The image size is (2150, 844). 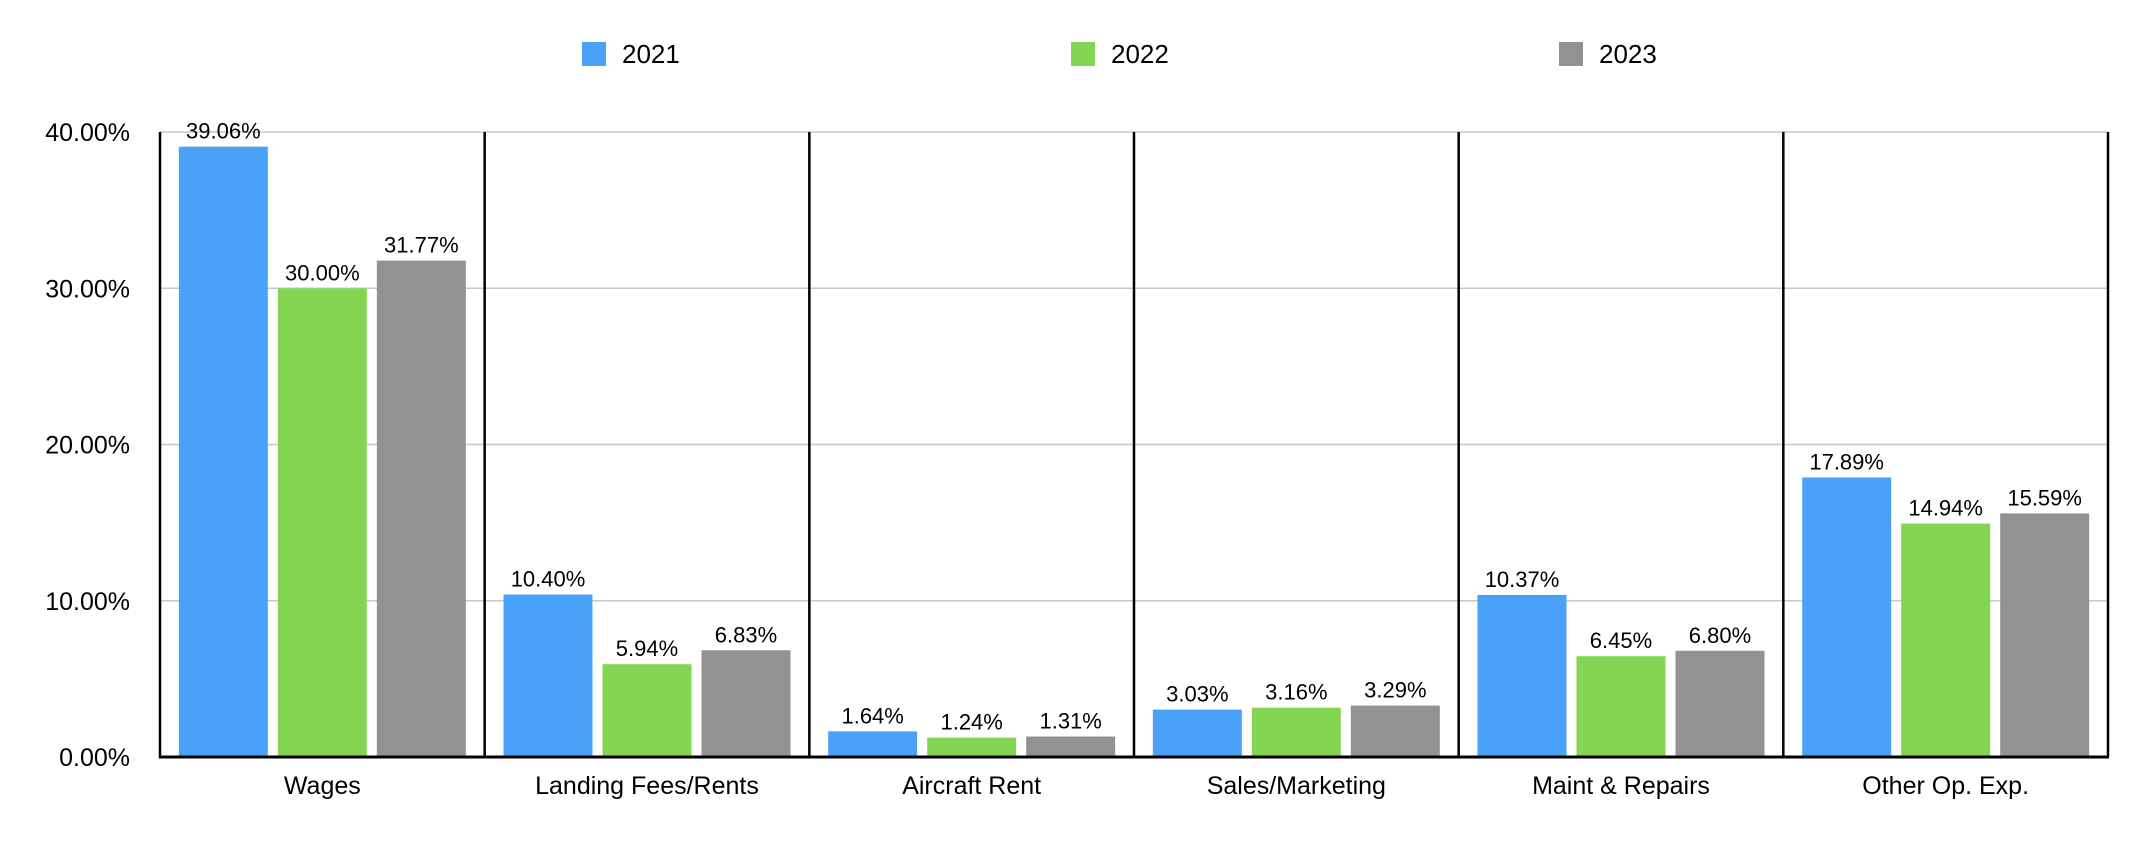 What do you see at coordinates (1522, 579) in the screenshot?
I see `data-label: 10.37%` at bounding box center [1522, 579].